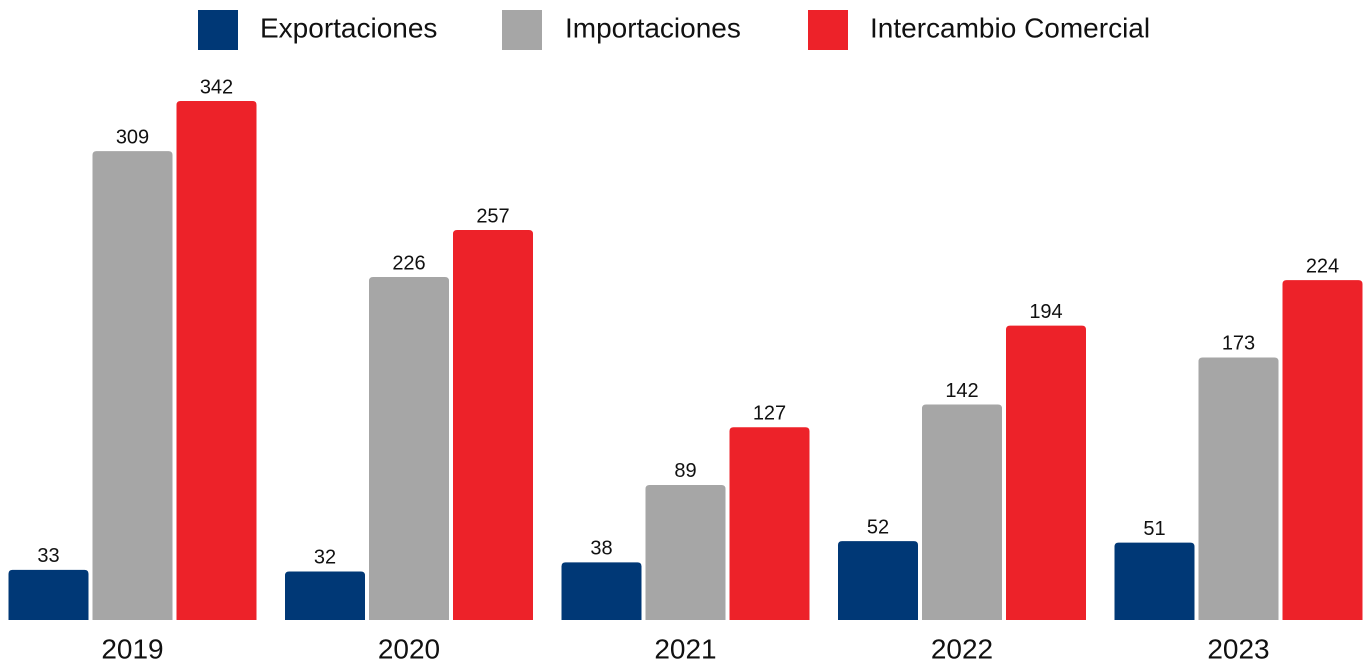 This screenshot has height=668, width=1371. What do you see at coordinates (409, 648) in the screenshot?
I see `x-tick-label: 2020` at bounding box center [409, 648].